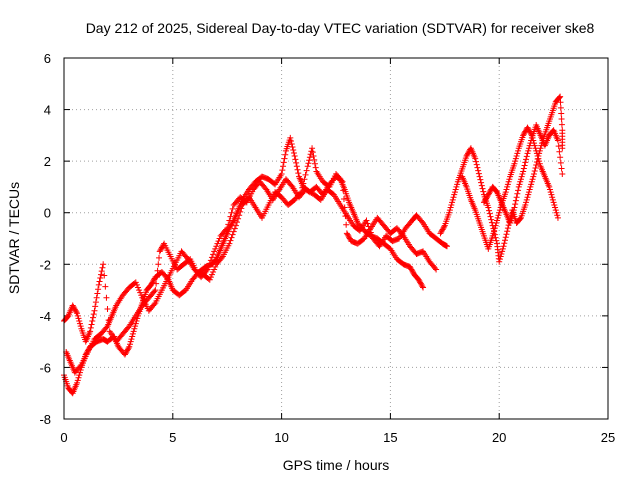 The height and width of the screenshot is (480, 640). Describe the element at coordinates (47, 213) in the screenshot. I see `y-tick-label: 0` at that location.